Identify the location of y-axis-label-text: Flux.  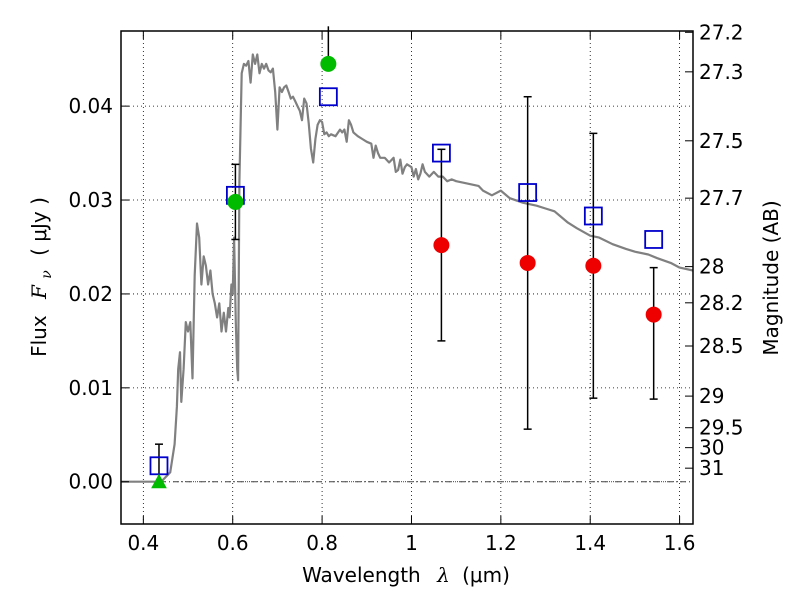
(39, 336).